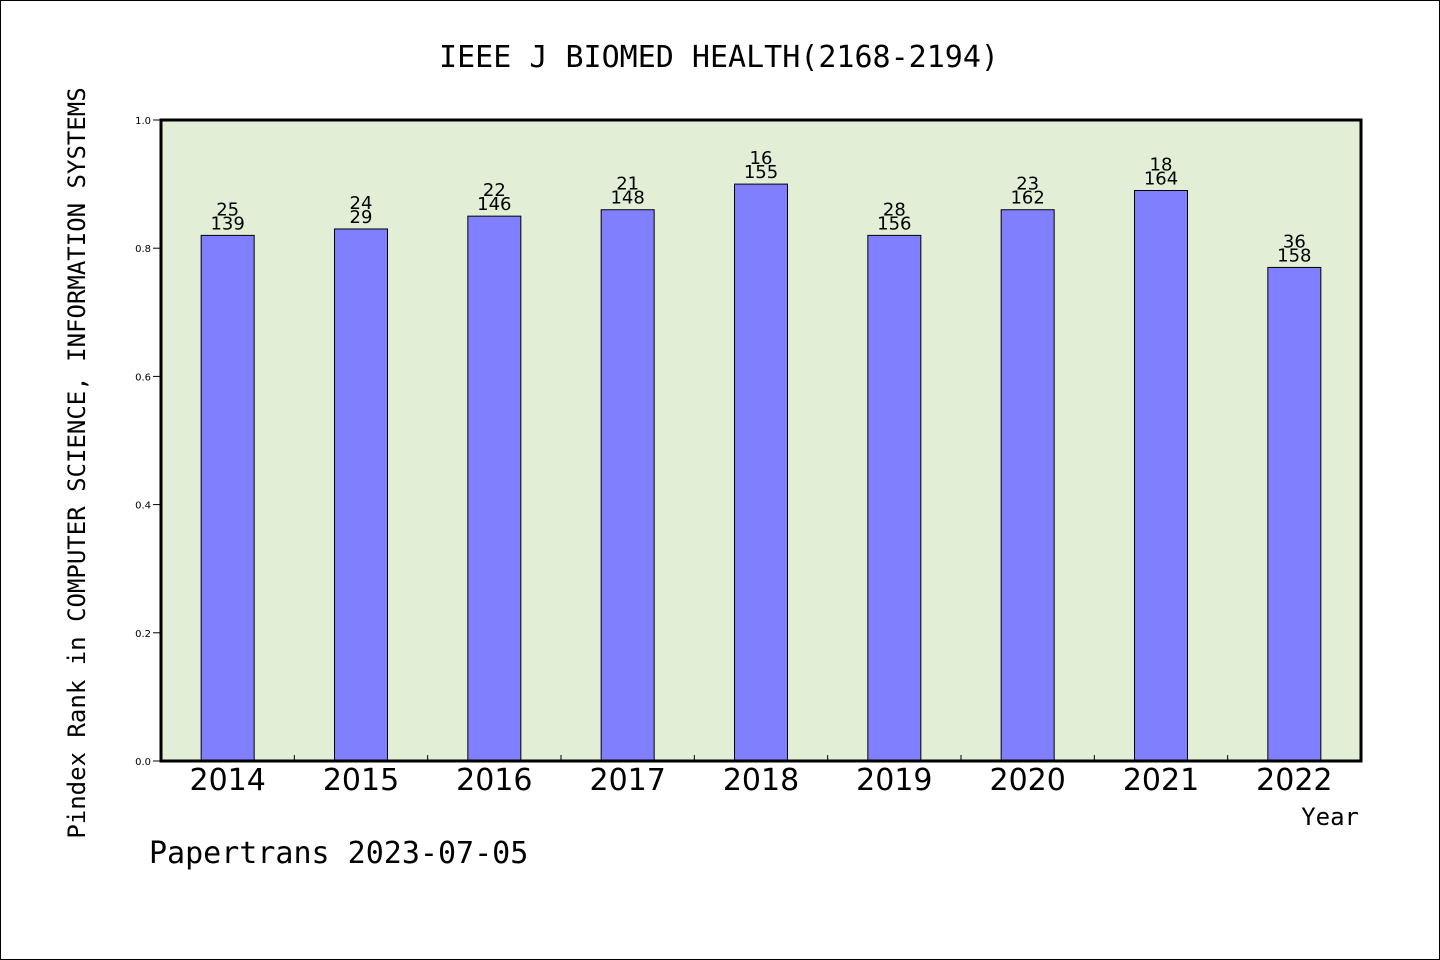  I want to click on footer-text: Papertrans 2023-07-05, so click(338, 853).